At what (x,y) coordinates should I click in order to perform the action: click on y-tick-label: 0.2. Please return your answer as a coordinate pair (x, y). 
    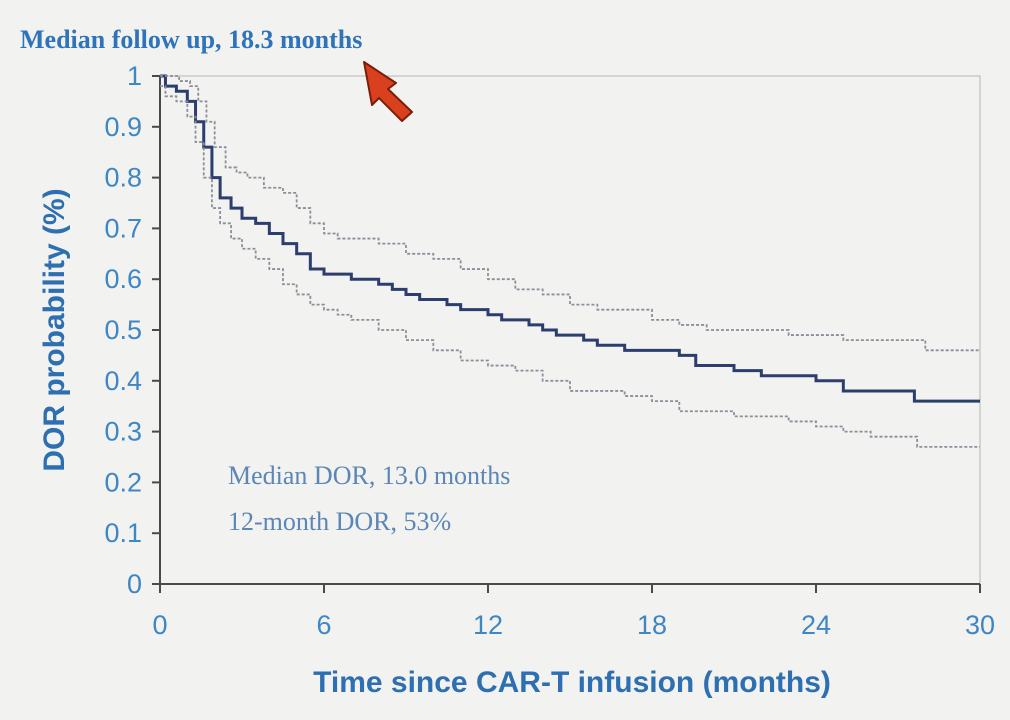
    Looking at the image, I should click on (123, 482).